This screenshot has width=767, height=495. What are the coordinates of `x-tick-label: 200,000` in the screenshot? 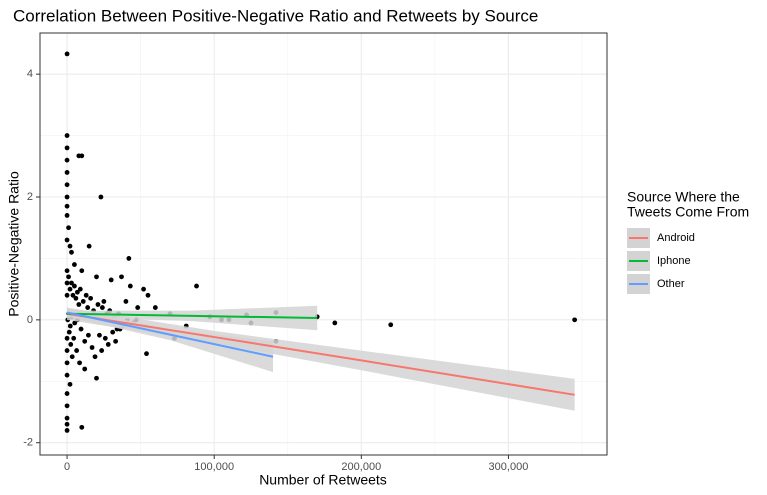 It's located at (361, 467).